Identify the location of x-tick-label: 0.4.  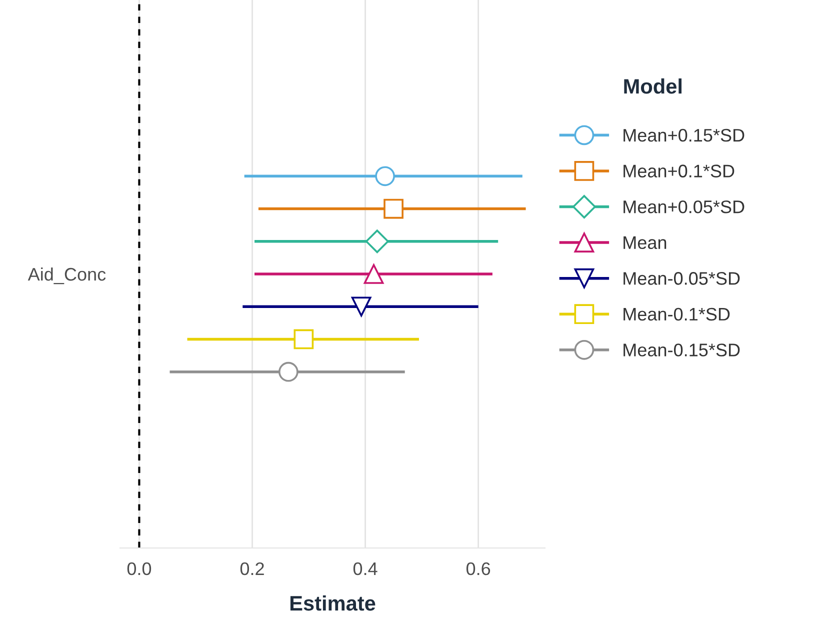
(365, 569).